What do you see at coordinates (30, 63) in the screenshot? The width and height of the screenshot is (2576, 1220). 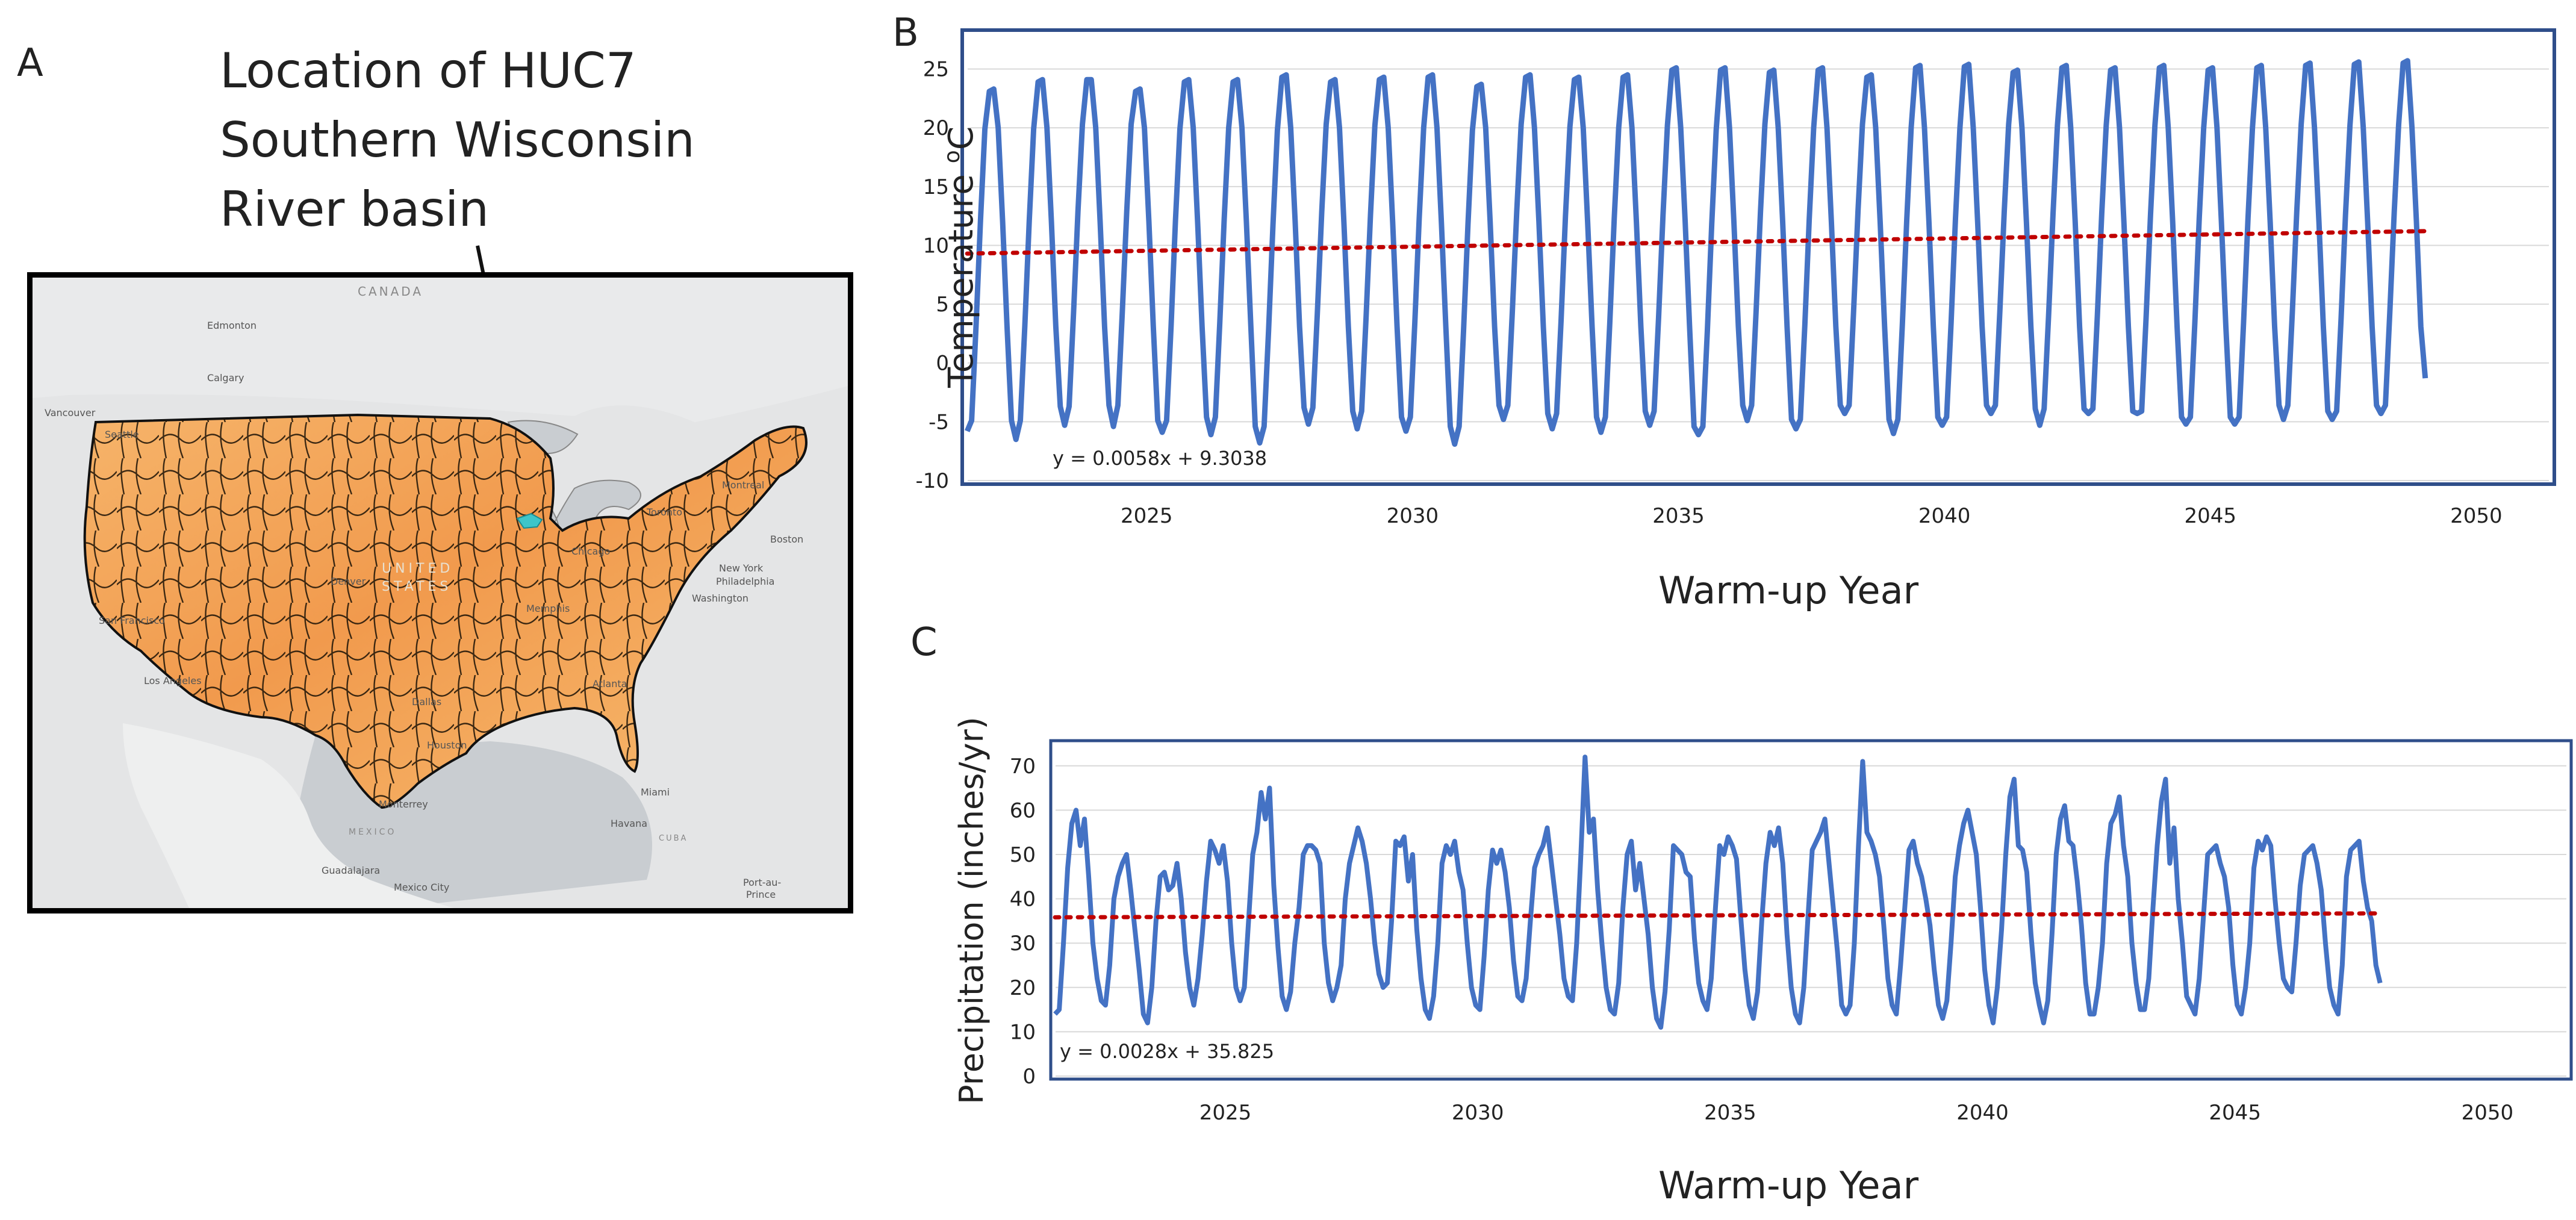 I see `panel-label-a: A` at bounding box center [30, 63].